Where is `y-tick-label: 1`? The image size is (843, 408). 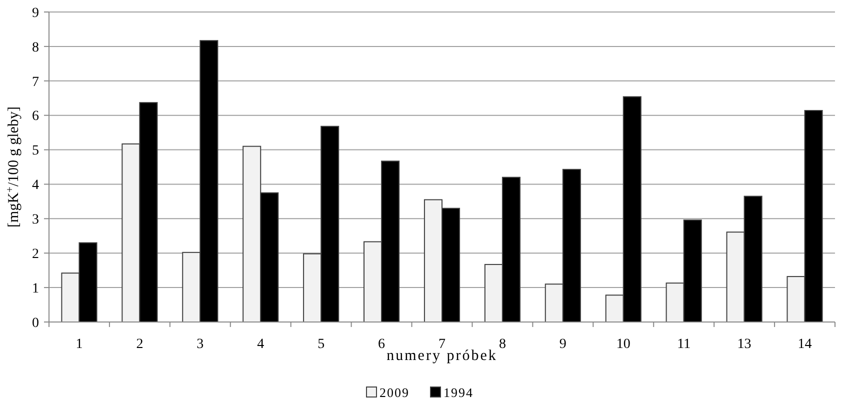
y-tick-label: 1 is located at coordinates (35, 288).